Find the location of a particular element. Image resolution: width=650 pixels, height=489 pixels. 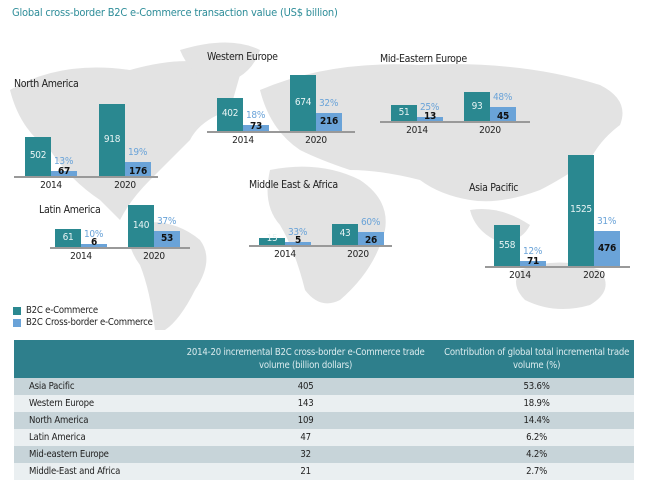

row-region: Latin America is located at coordinates (93, 437).